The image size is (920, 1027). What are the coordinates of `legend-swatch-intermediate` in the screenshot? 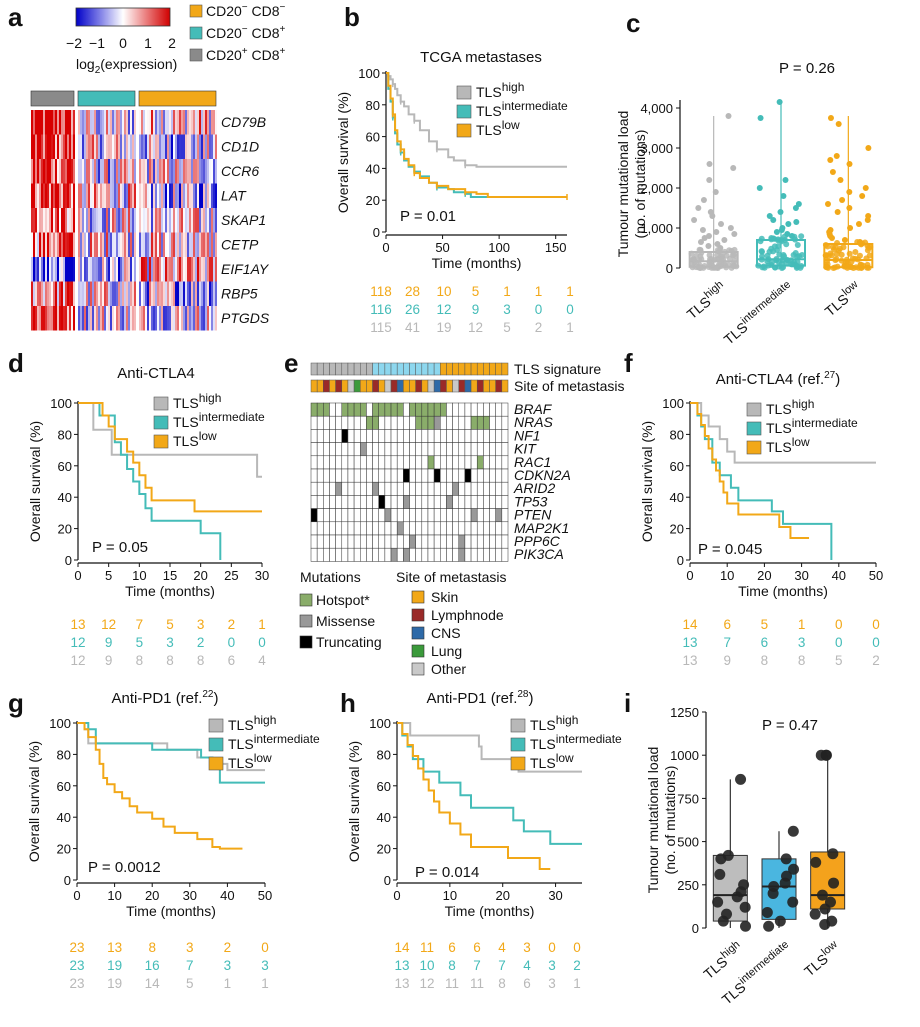 It's located at (216, 744).